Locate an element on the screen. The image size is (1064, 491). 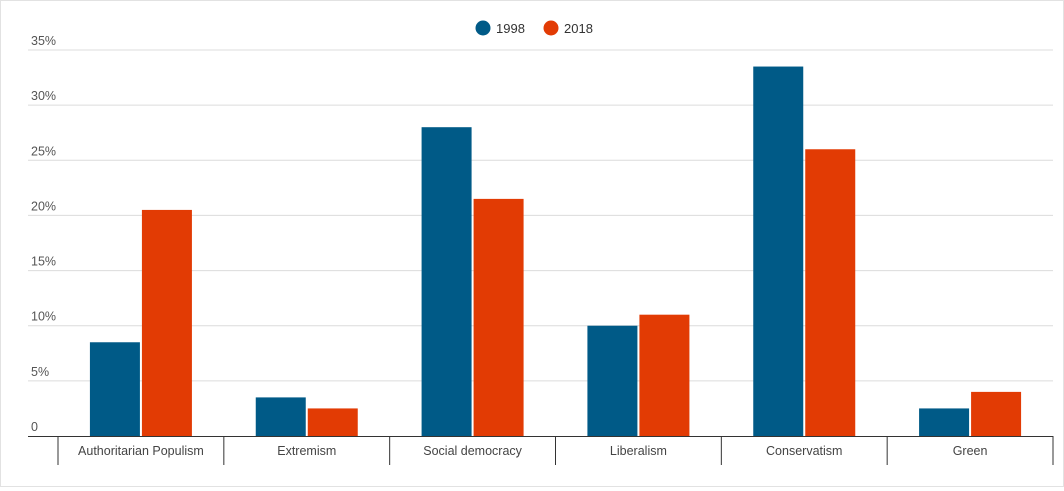
legend-swatch-1998 is located at coordinates (483, 28).